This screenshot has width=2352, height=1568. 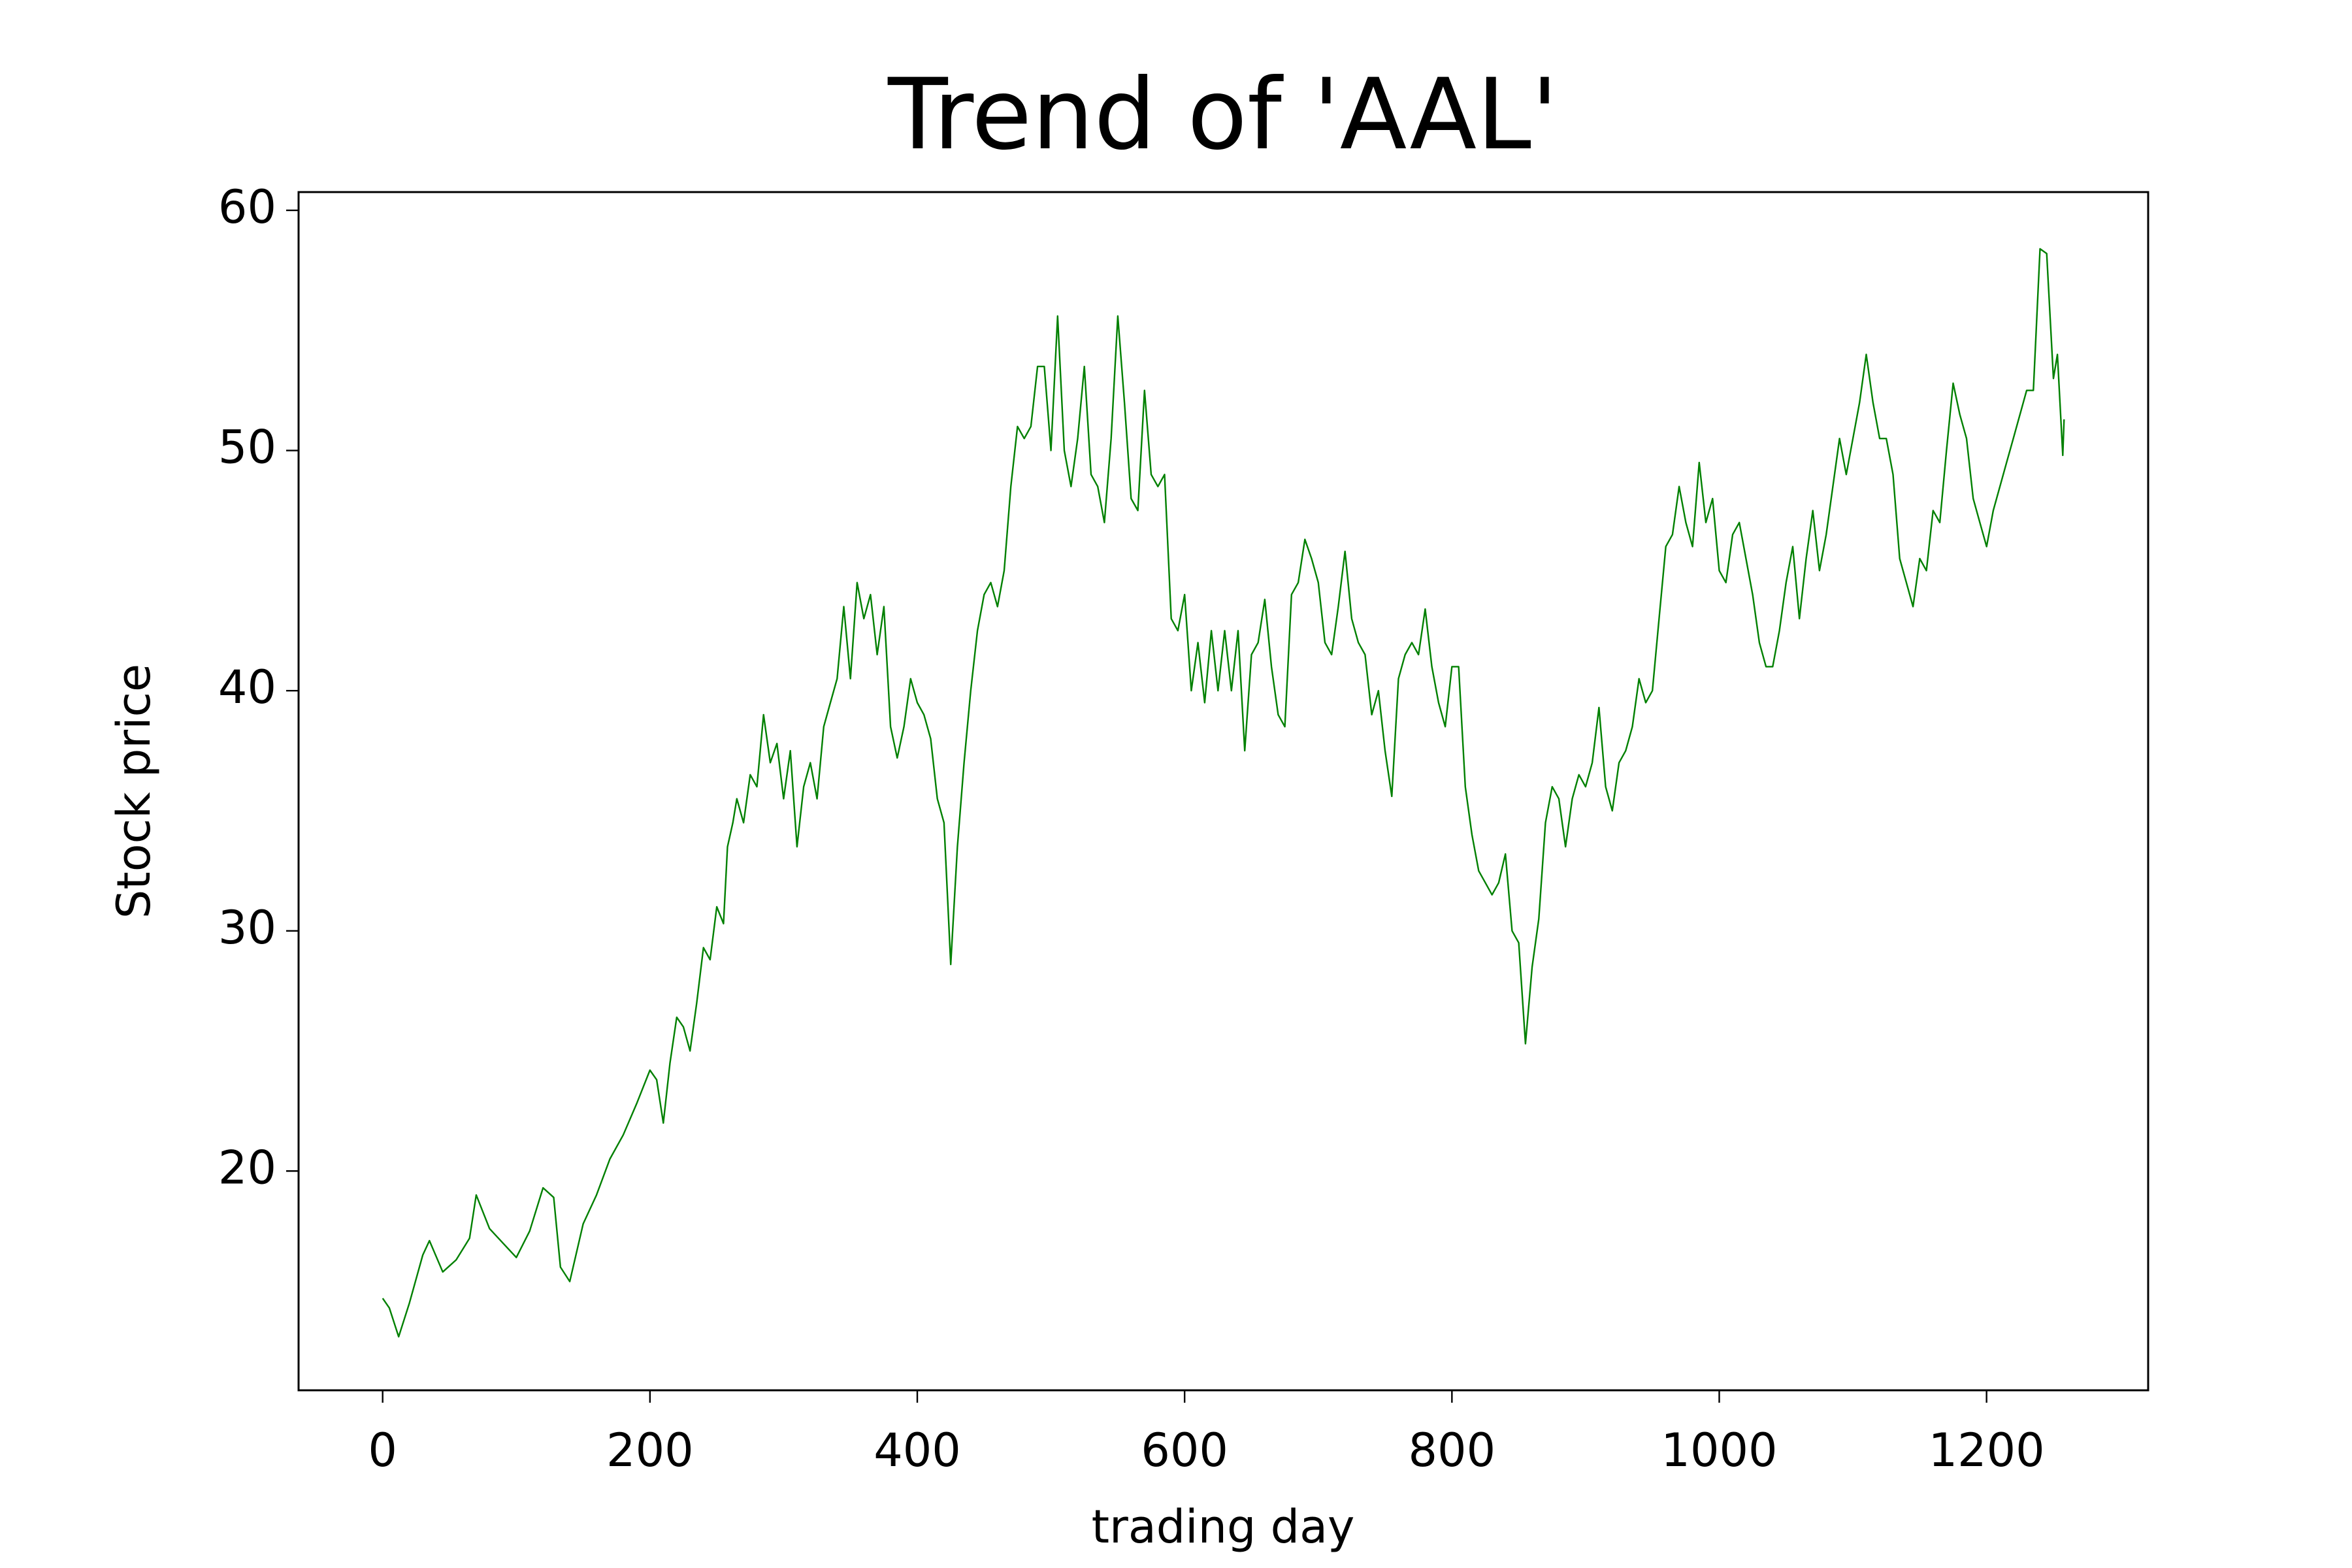 What do you see at coordinates (247, 447) in the screenshot?
I see `y-tick-label: 50` at bounding box center [247, 447].